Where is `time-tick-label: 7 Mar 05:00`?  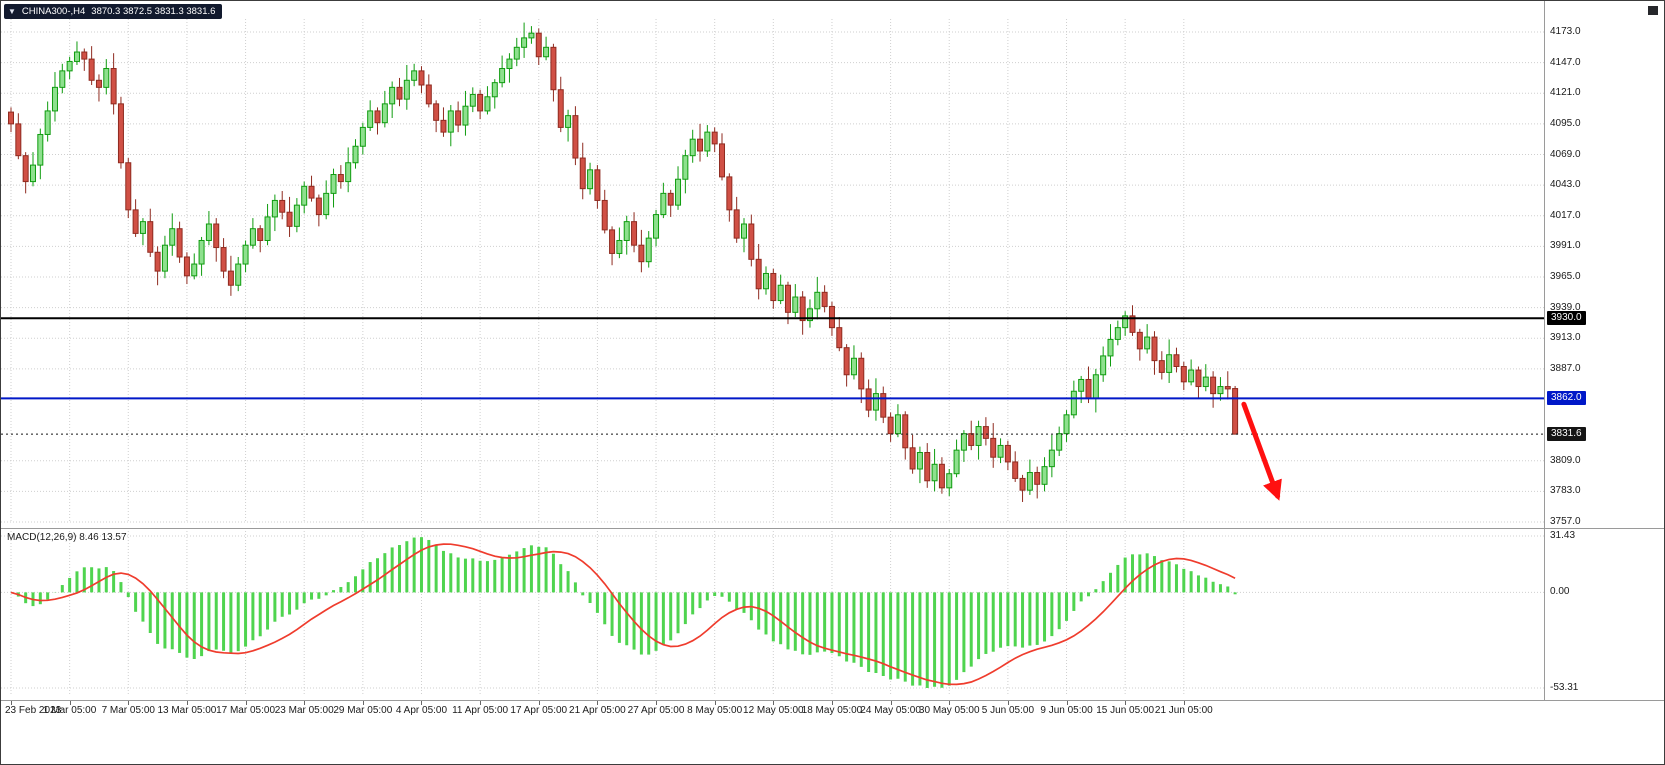
time-tick-label: 7 Mar 05:00 is located at coordinates (128, 710).